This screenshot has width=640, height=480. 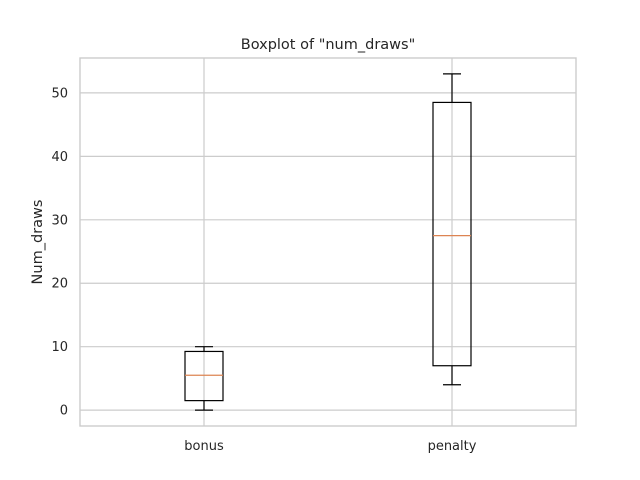 I want to click on y-tick-label: 10, so click(x=59, y=347).